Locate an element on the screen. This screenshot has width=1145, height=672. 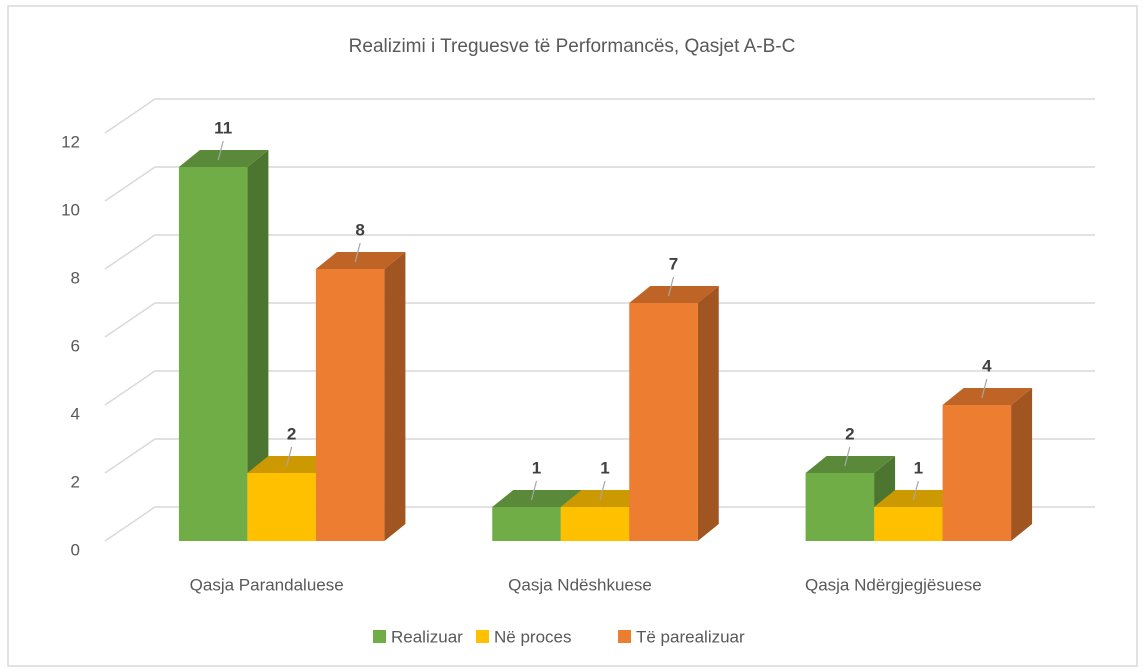
y-tick-label: 8 is located at coordinates (75, 277).